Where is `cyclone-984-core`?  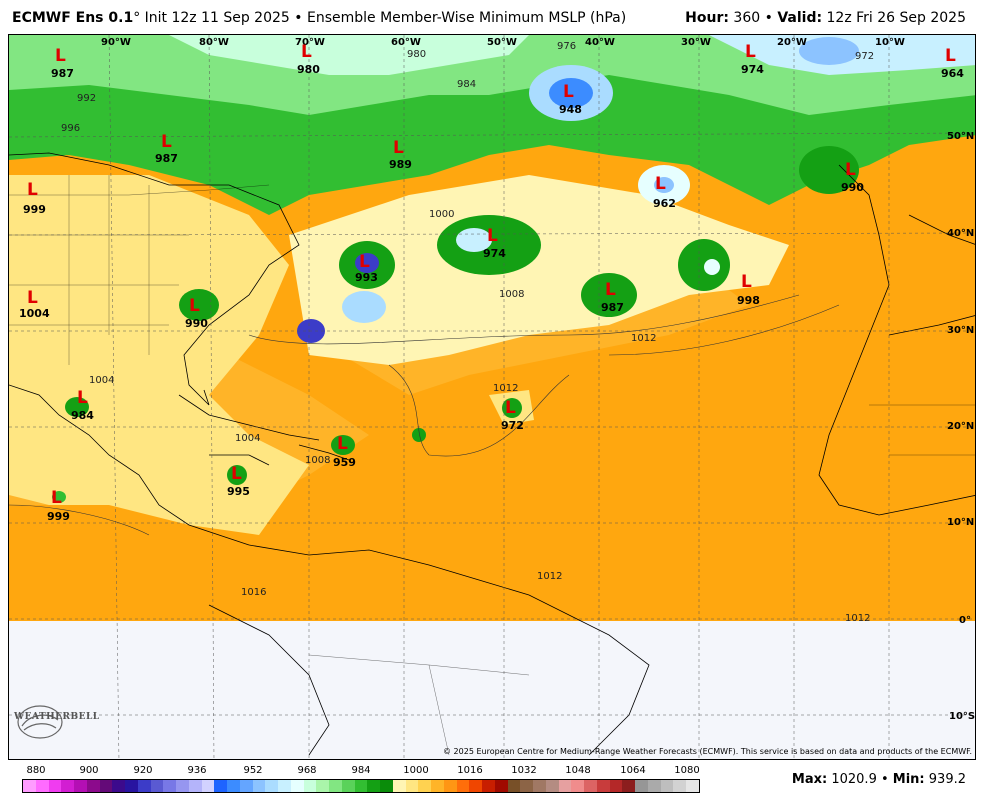 cyclone-984-core is located at coordinates (77, 407).